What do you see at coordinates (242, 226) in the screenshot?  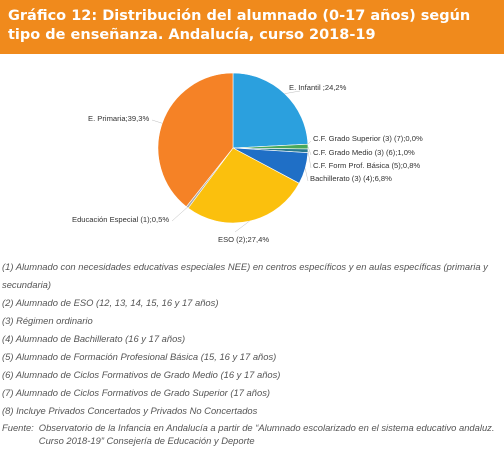 I see `slice-eso-2-leader` at bounding box center [242, 226].